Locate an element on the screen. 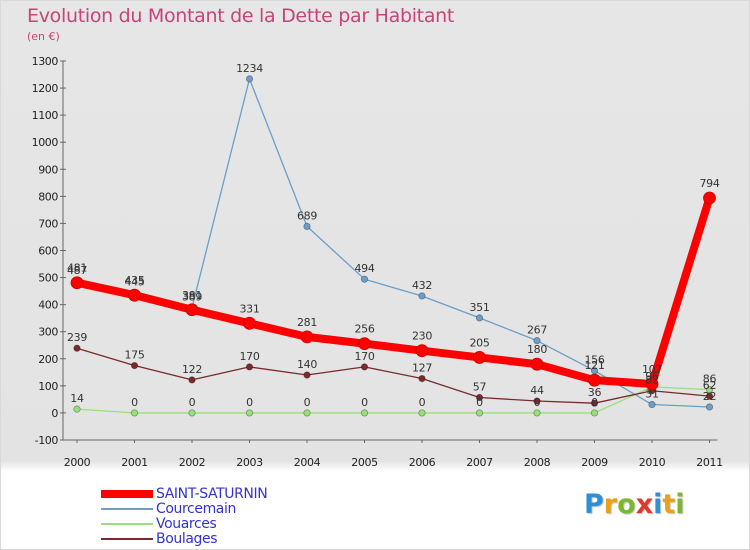  y-tick-label: 600 is located at coordinates (48, 251).